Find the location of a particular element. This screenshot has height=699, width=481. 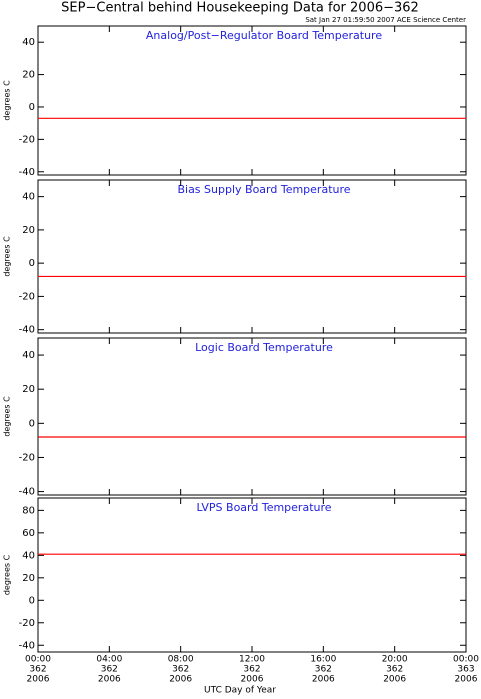

x-axis-label: UTC Day of Year is located at coordinates (240, 691).